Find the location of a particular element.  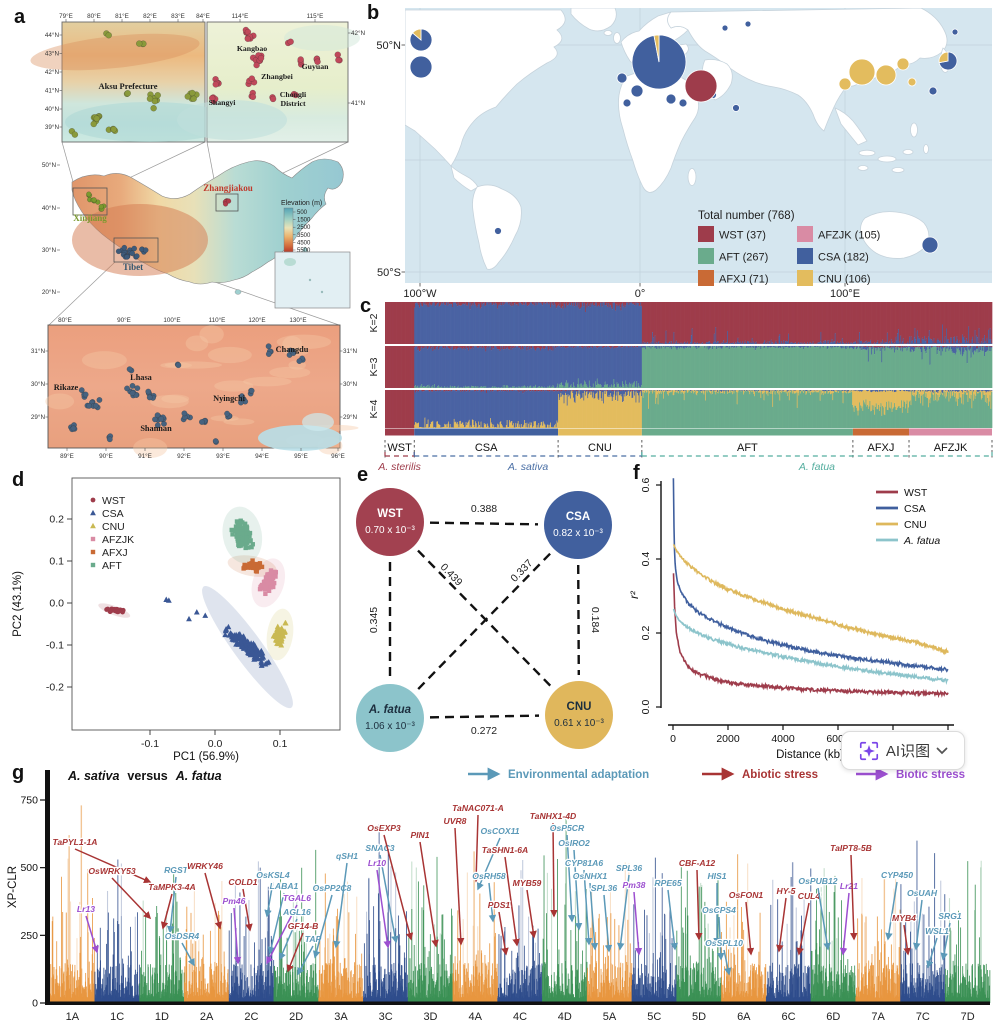

svg-text: 5500 is located at coordinates (304, 251).